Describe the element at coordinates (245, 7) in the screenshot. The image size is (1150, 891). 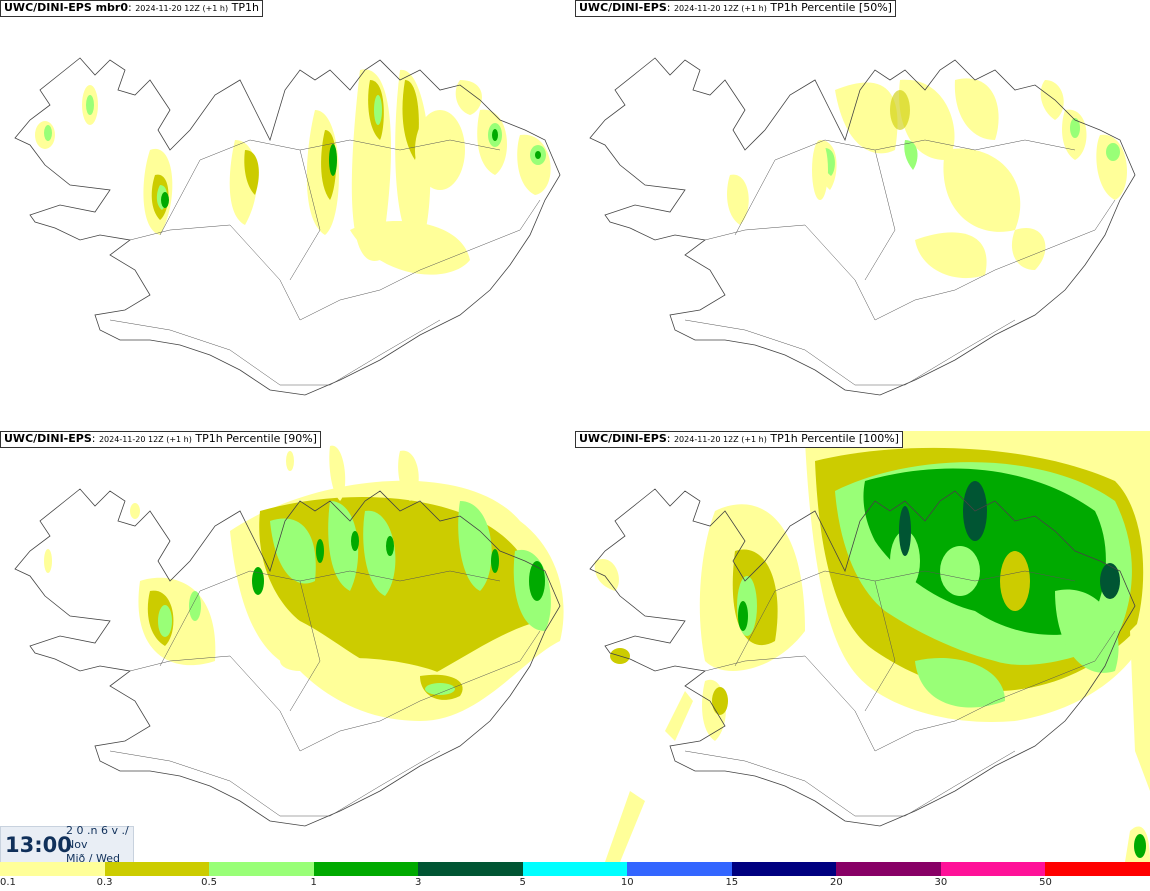
I see `panel-param: TP1h` at that location.